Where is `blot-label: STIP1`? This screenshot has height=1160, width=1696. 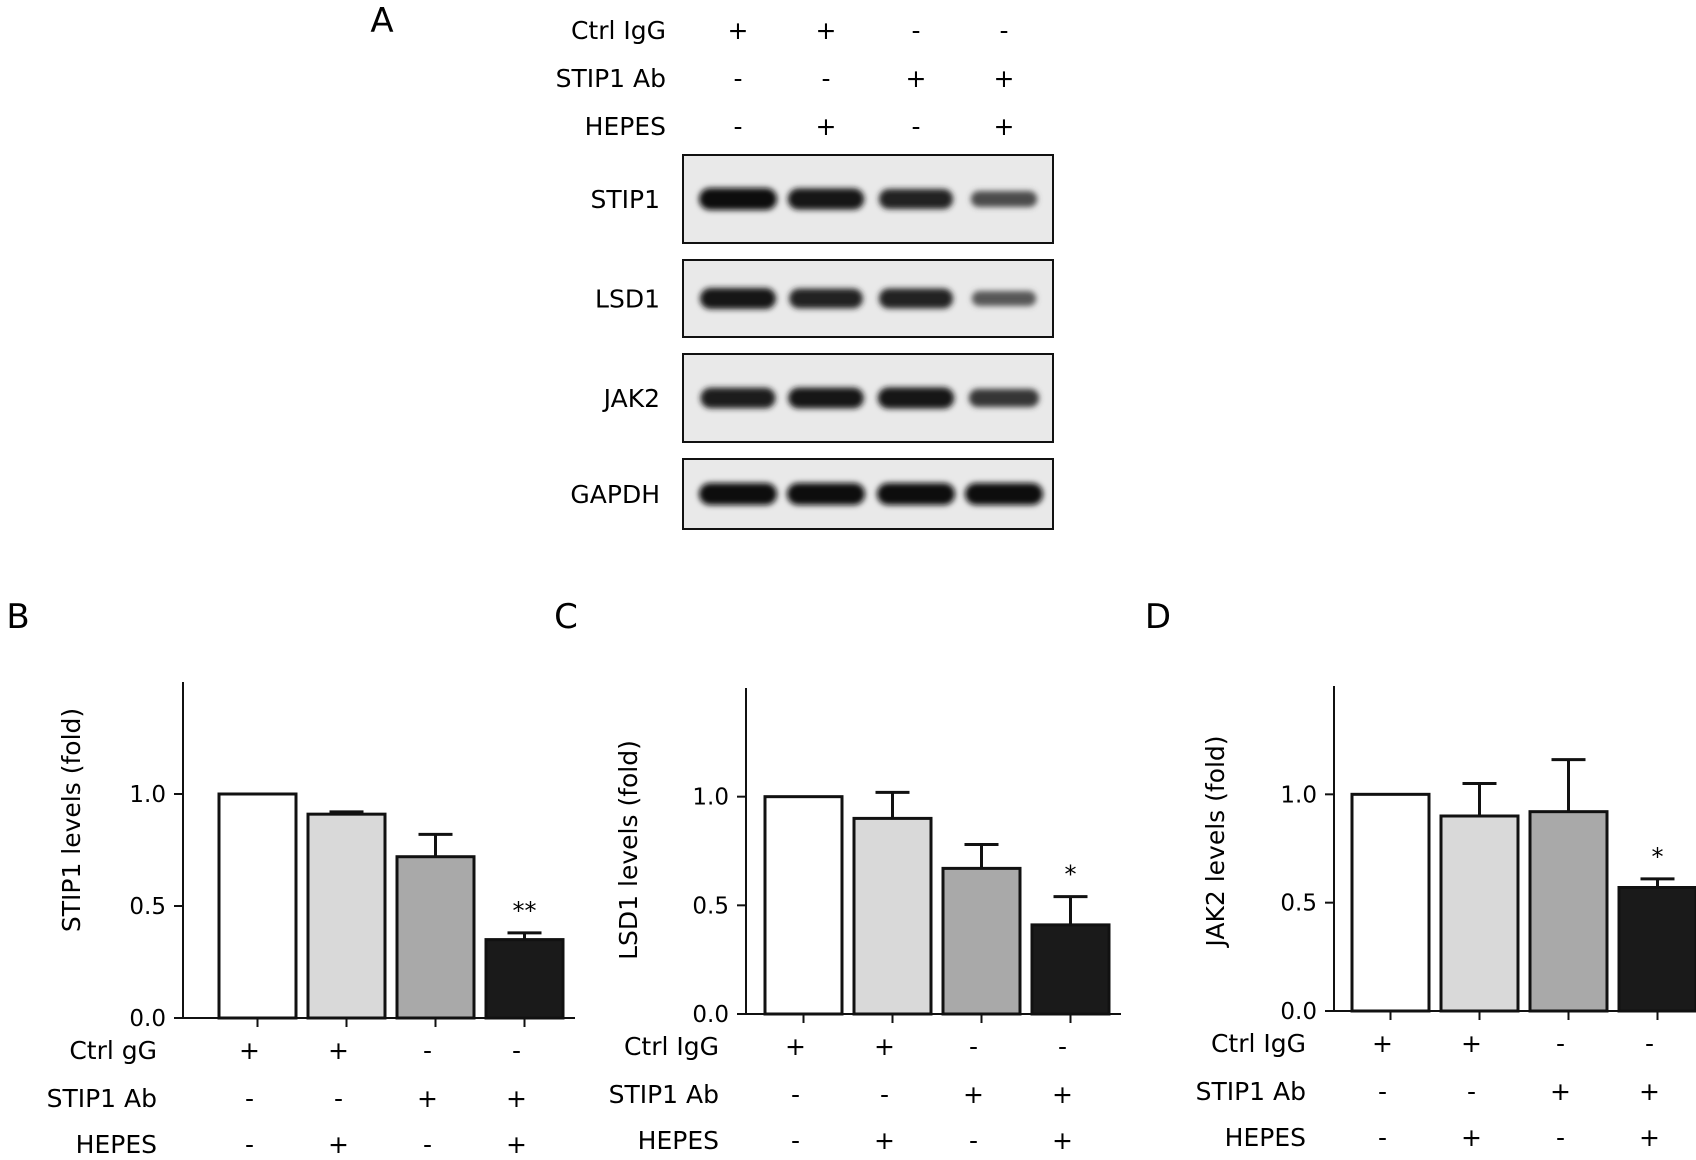 blot-label: STIP1 is located at coordinates (626, 199).